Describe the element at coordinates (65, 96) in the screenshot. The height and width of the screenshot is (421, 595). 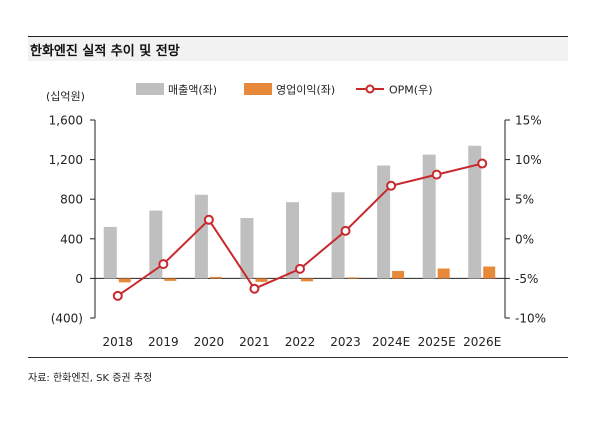
I see `unit-label: (십억원)` at that location.